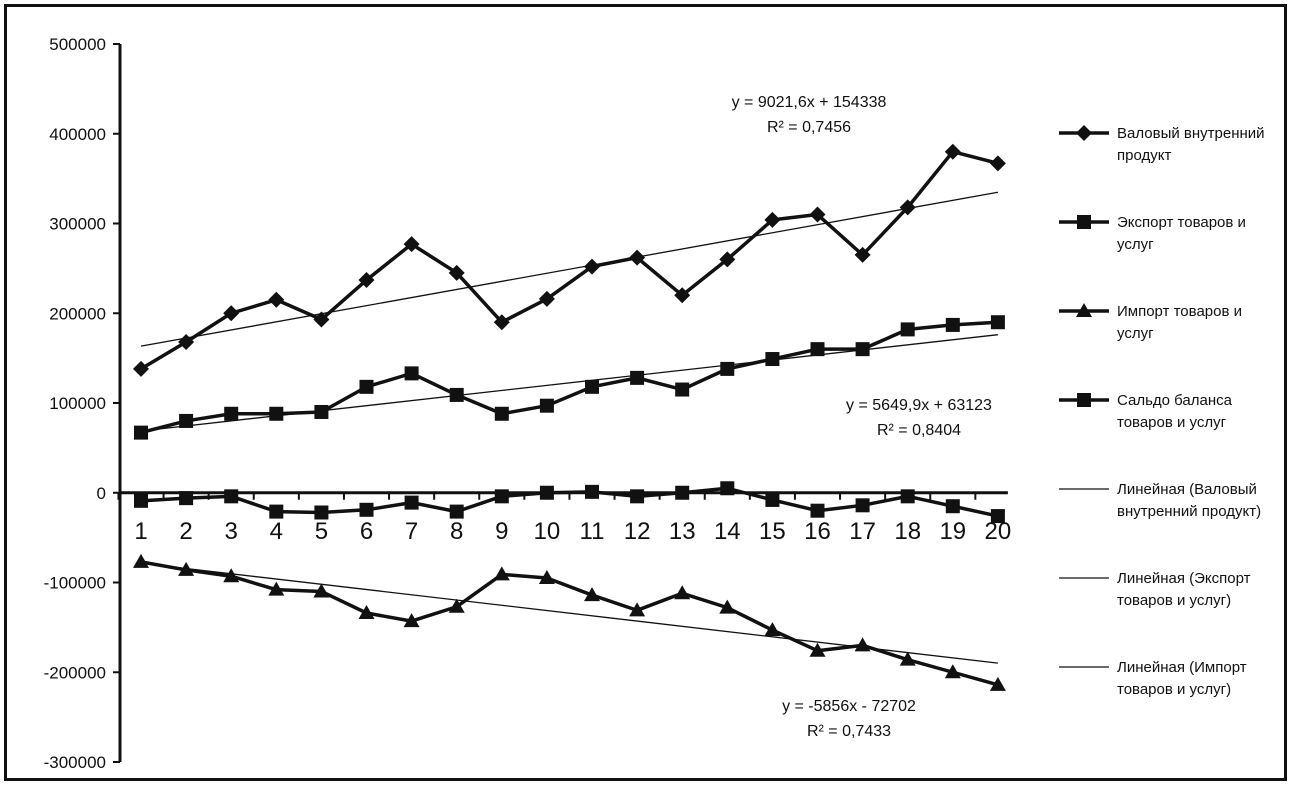  I want to click on x-tick-label: 1, so click(140, 531).